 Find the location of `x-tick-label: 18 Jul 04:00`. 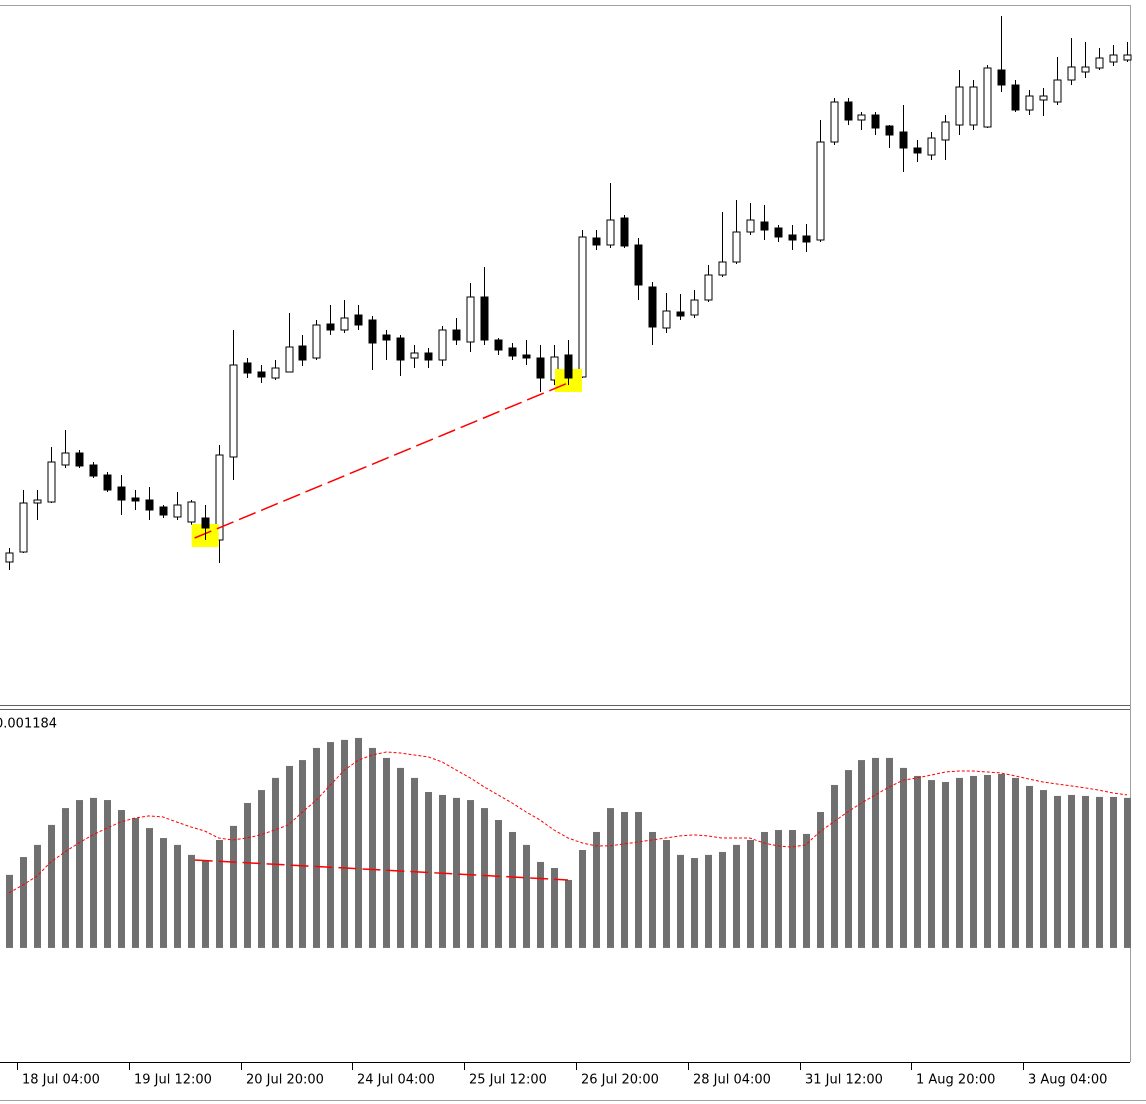

x-tick-label: 18 Jul 04:00 is located at coordinates (61, 1080).